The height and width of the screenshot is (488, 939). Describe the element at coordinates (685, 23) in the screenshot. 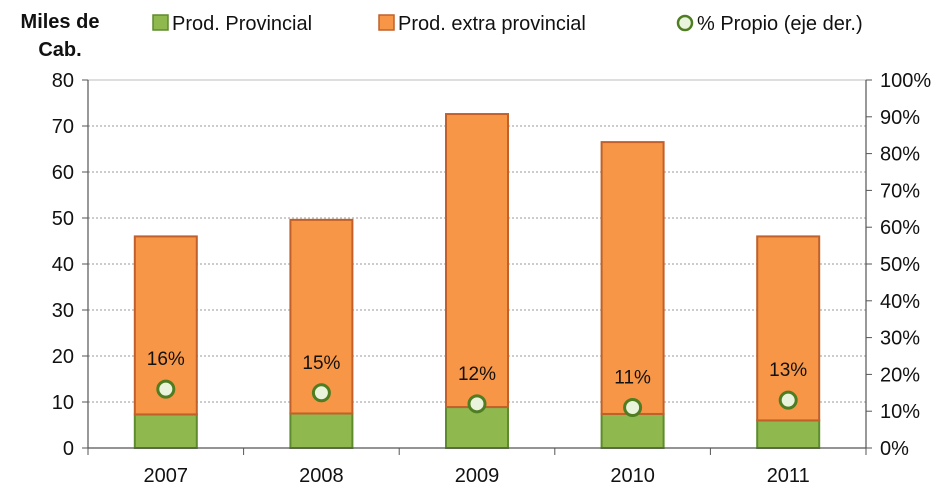

I see `legend-marker-percent` at that location.